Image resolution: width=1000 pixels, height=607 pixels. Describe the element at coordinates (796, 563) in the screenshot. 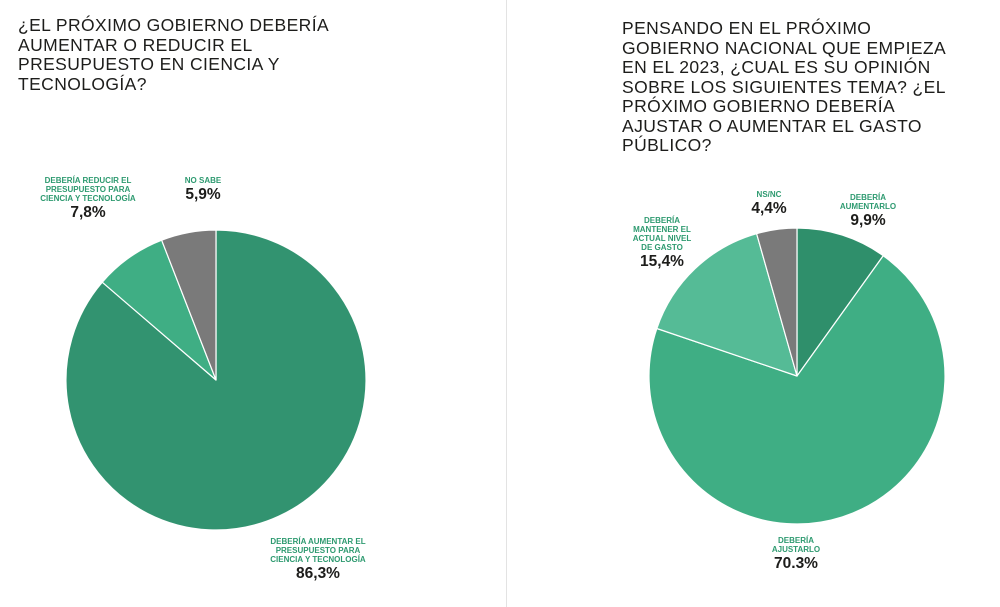

I see `slice-value-ajustarlo: 70.3%` at that location.